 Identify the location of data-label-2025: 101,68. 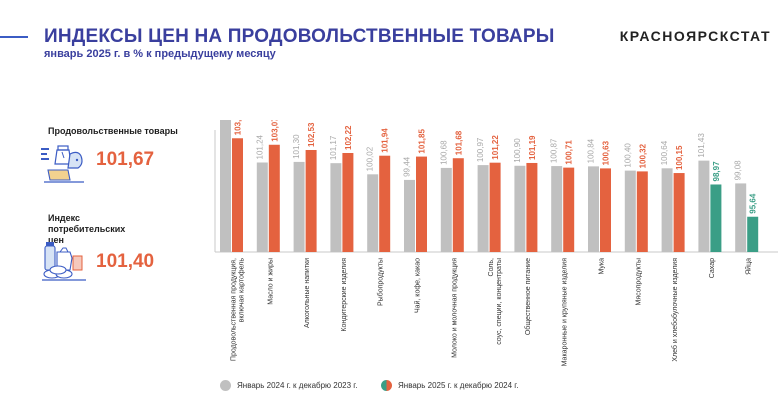
(458, 142).